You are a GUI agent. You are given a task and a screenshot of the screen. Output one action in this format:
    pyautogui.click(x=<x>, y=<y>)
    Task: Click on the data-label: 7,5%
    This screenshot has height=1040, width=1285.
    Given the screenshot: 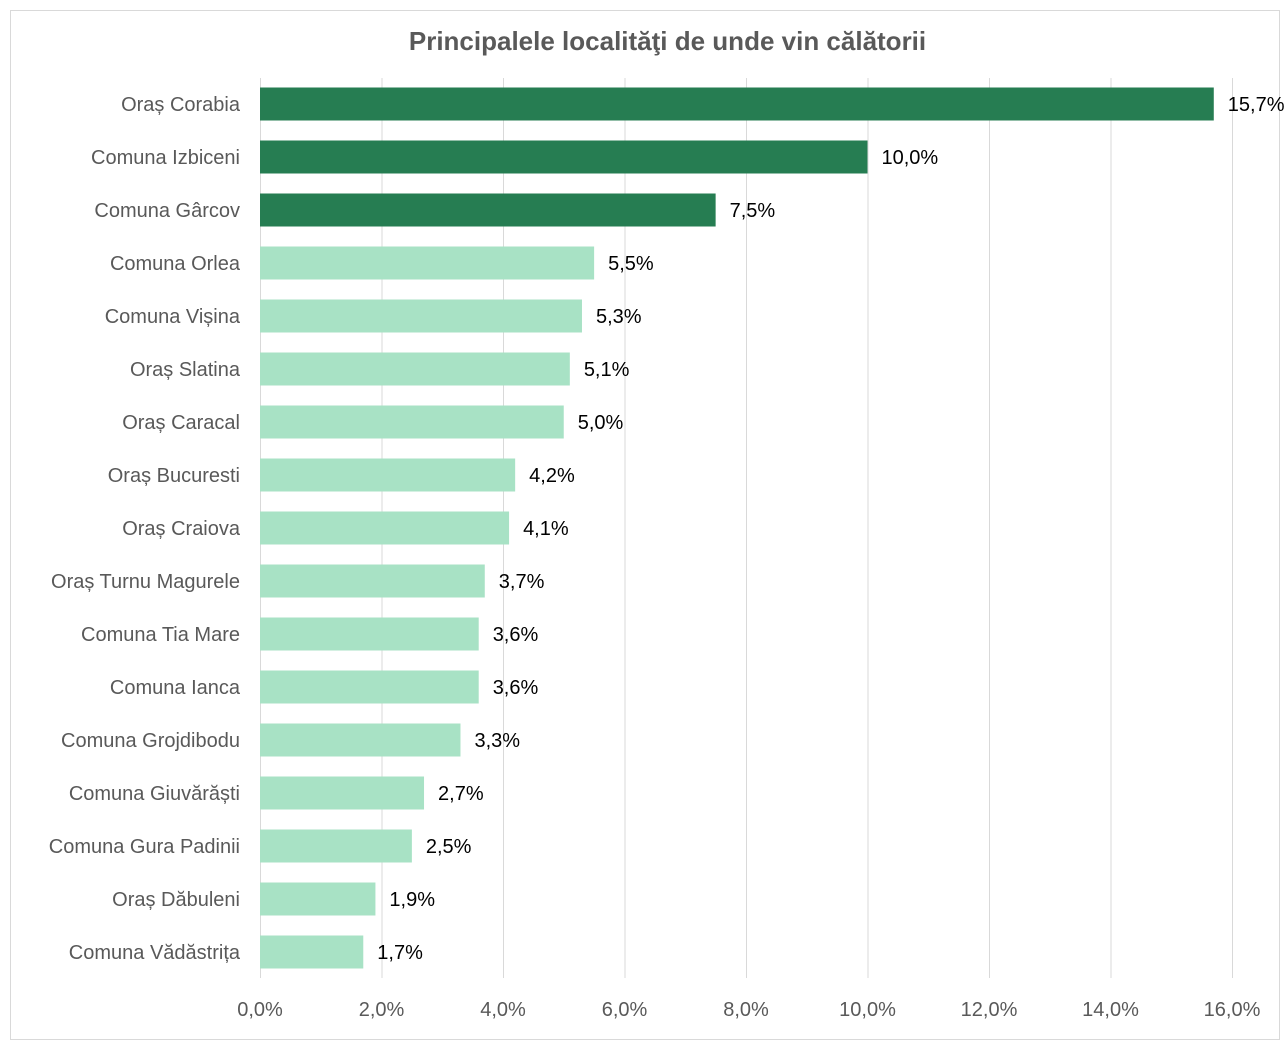 What is the action you would take?
    pyautogui.click(x=753, y=211)
    